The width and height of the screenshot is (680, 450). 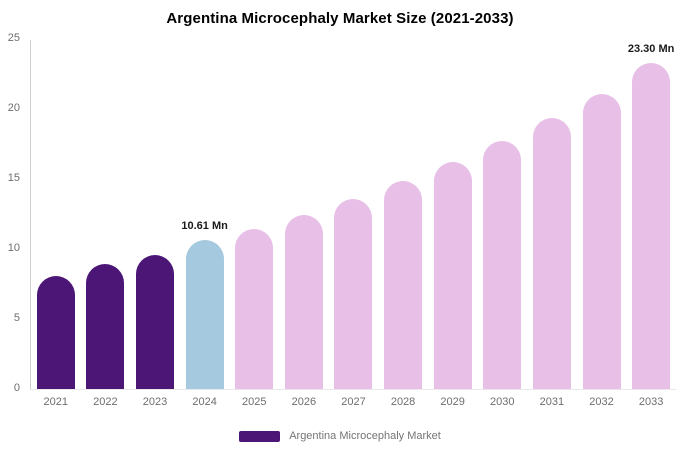 What do you see at coordinates (204, 402) in the screenshot?
I see `x-tick-label-2024: 2024` at bounding box center [204, 402].